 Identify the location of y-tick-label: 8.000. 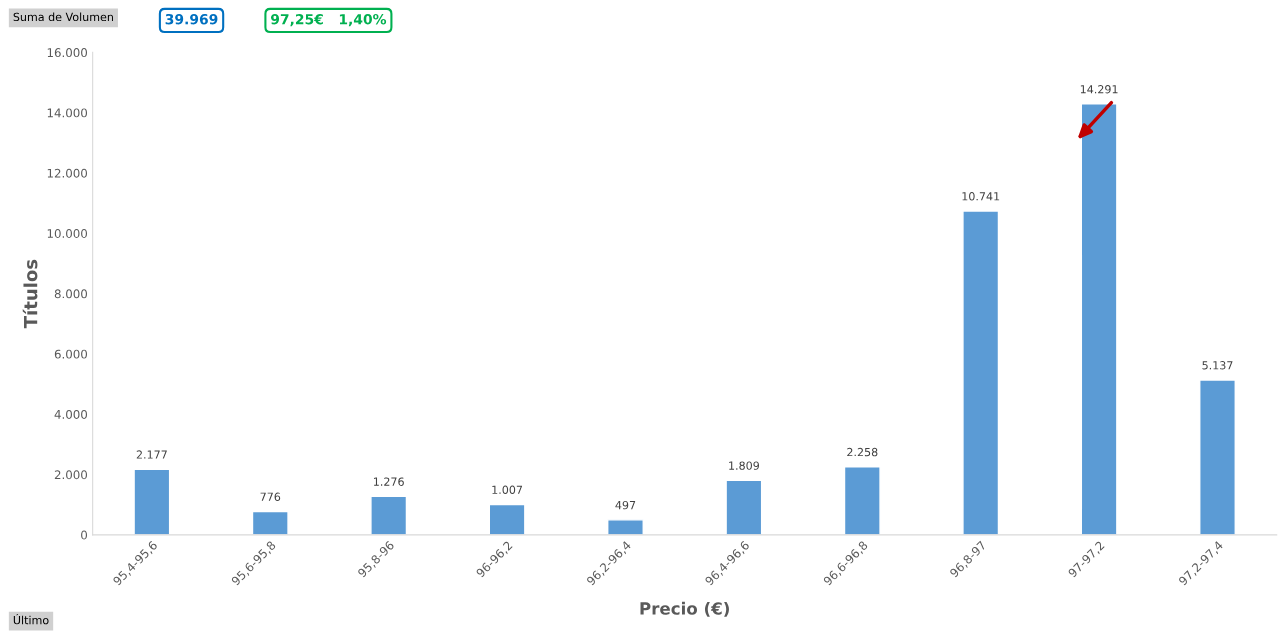
(71, 294).